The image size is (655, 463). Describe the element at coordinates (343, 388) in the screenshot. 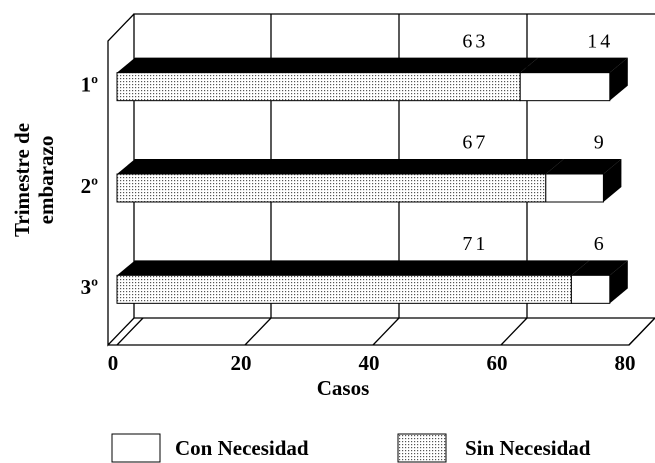

I see `x-axis-label: Casos` at that location.